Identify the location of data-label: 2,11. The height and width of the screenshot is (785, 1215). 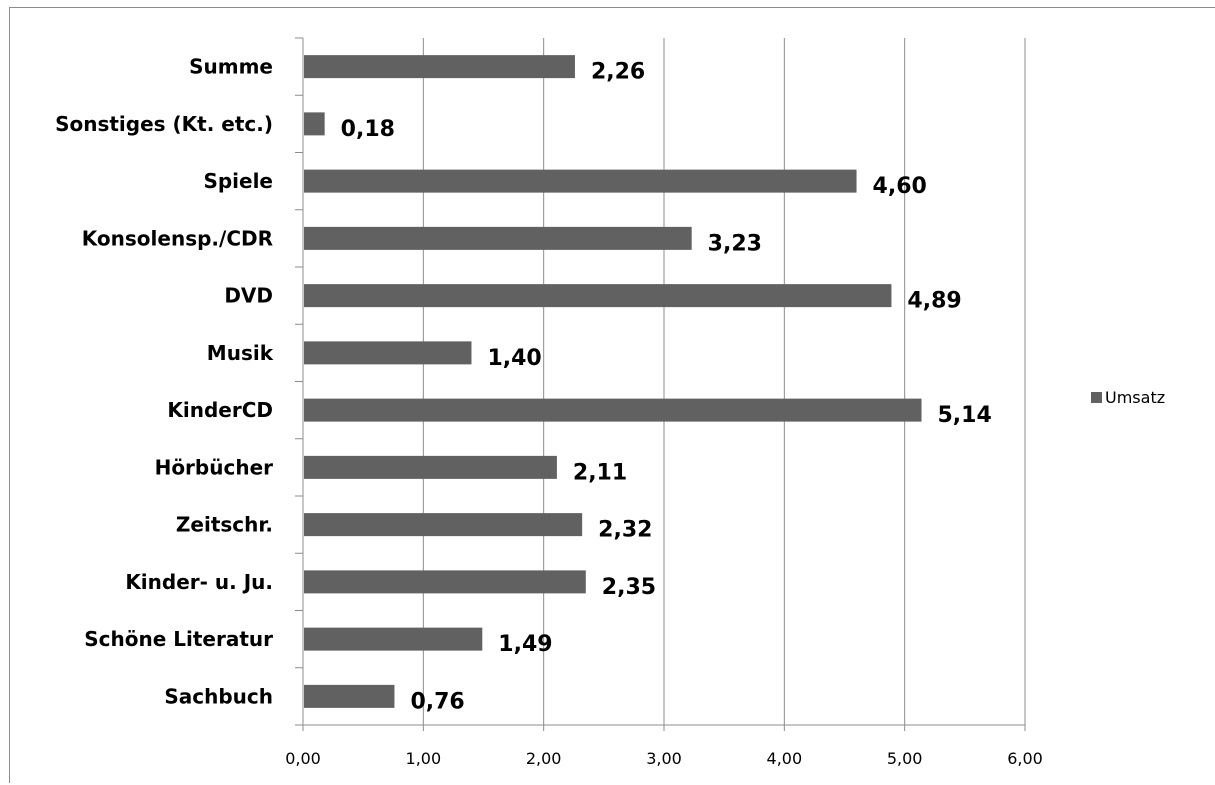
(600, 472).